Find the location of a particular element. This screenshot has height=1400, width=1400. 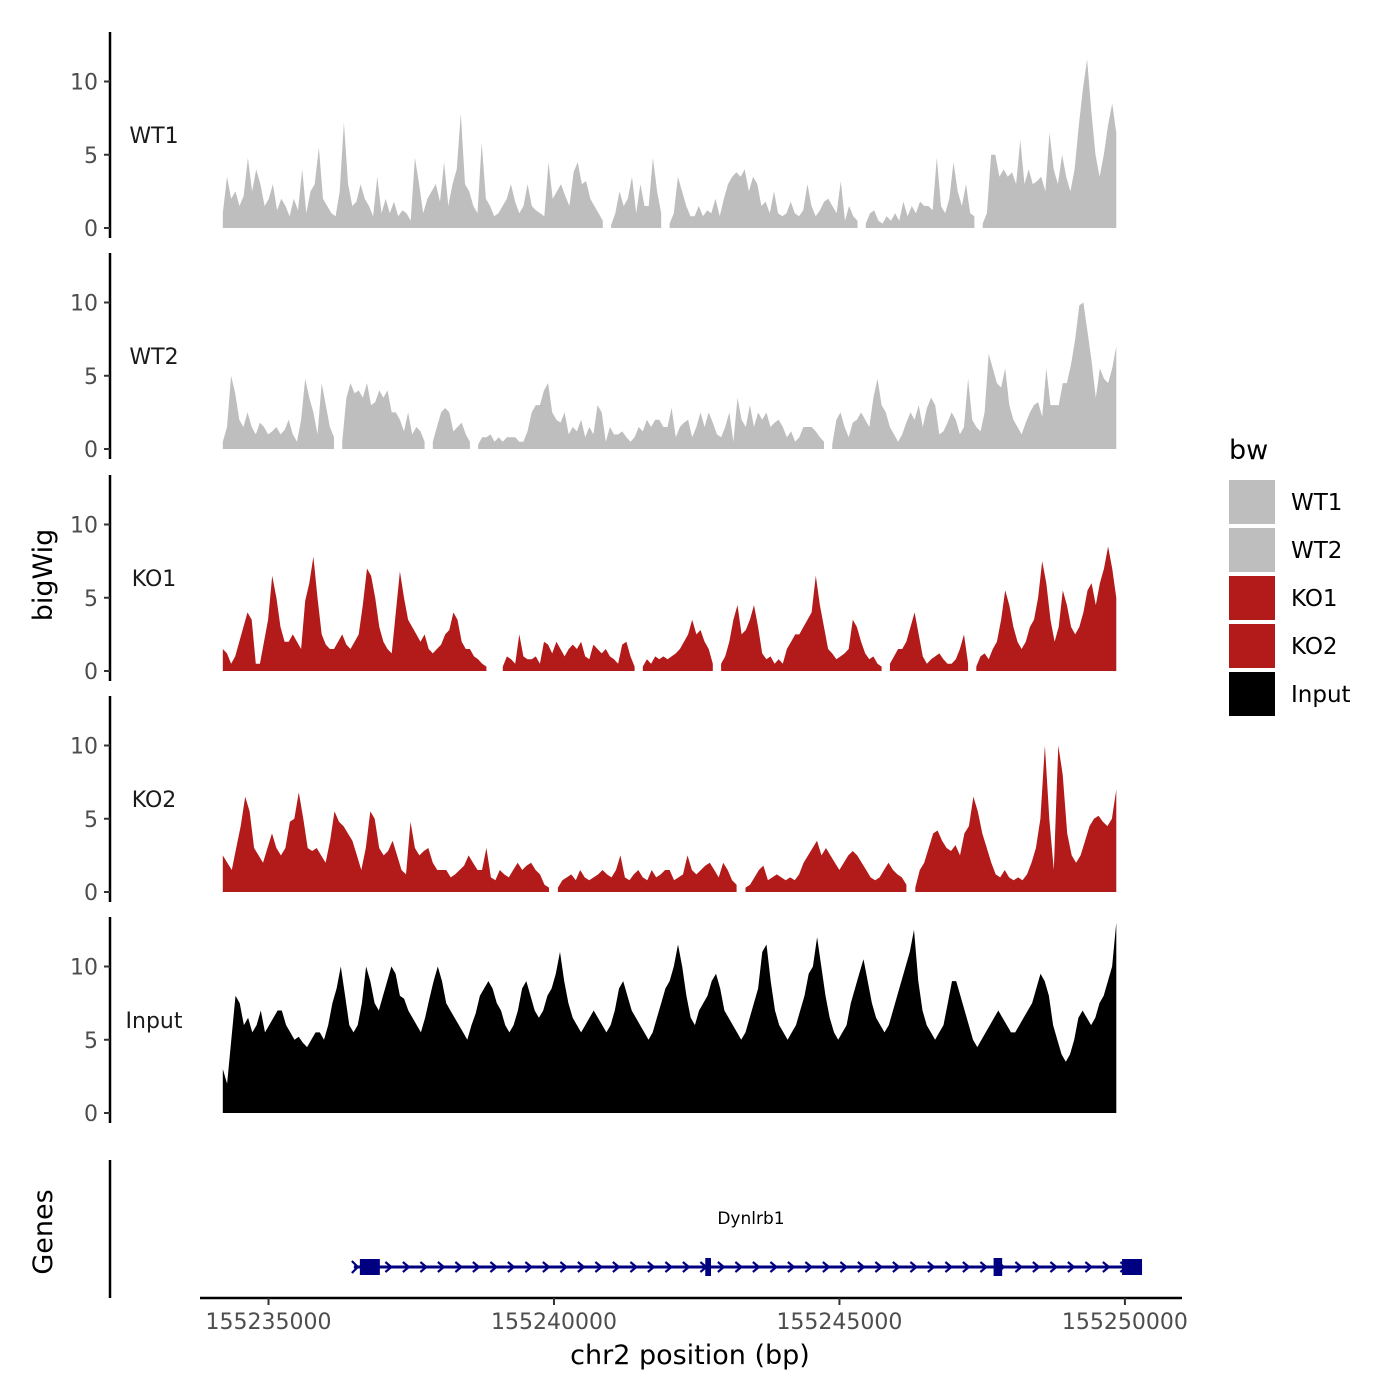

legend-swatch-ko2 is located at coordinates (1252, 646).